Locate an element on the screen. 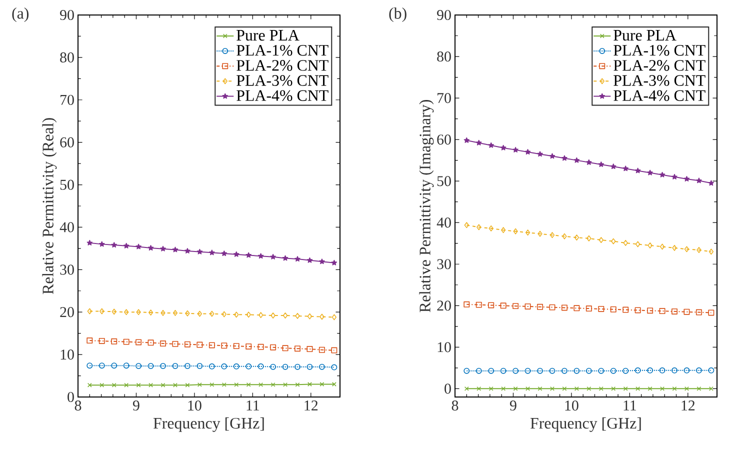  y-tick-label: 60 is located at coordinates (67, 142).